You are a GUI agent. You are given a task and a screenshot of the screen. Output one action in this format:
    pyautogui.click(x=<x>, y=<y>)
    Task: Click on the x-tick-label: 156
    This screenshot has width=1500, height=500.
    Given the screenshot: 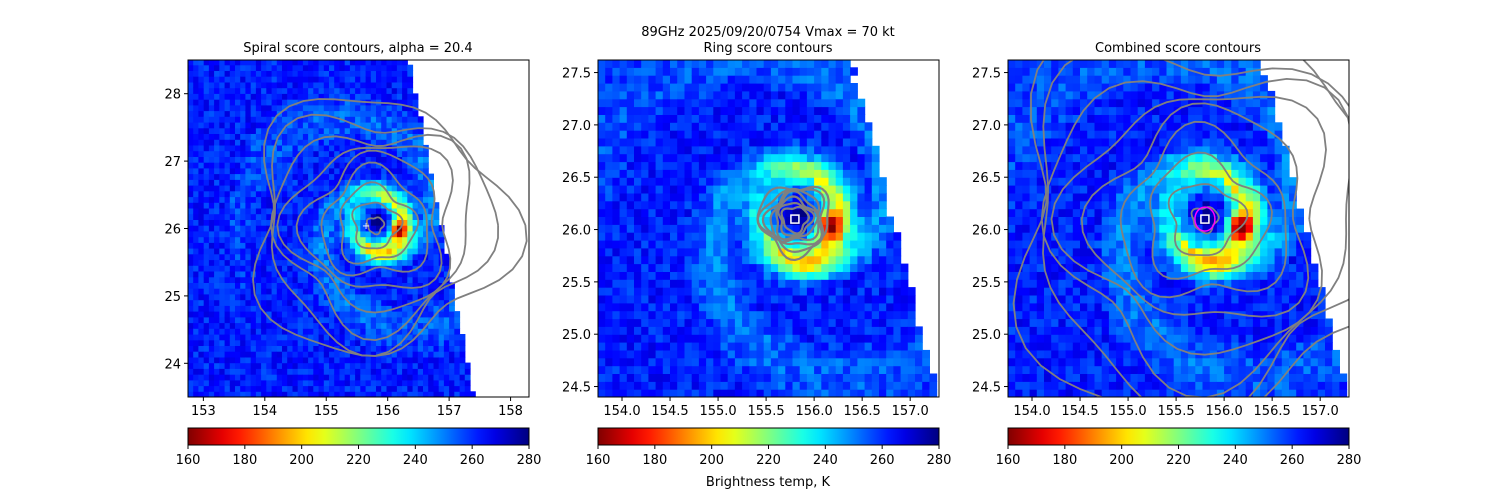 What is the action you would take?
    pyautogui.click(x=387, y=411)
    